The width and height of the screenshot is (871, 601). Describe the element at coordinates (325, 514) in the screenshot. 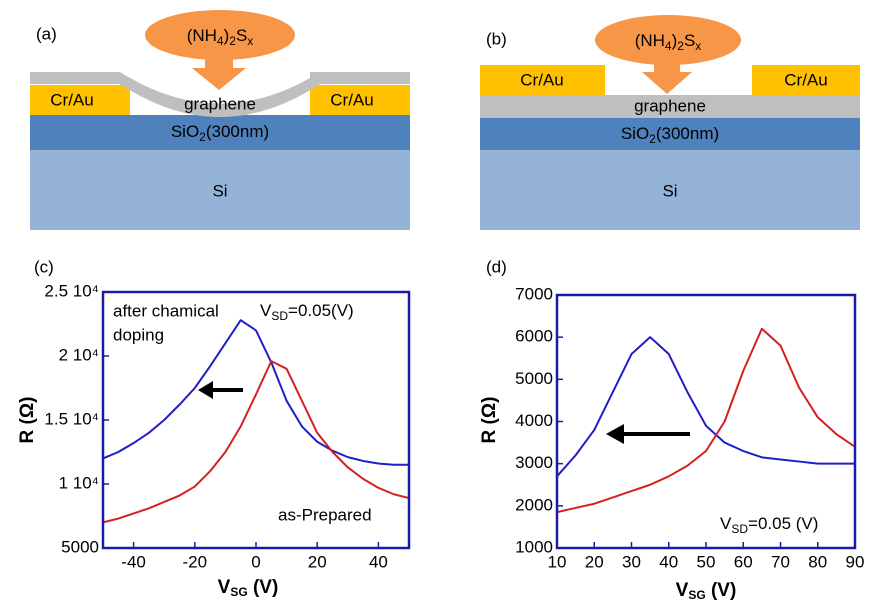

I see `annotation: as-Prepared` at that location.